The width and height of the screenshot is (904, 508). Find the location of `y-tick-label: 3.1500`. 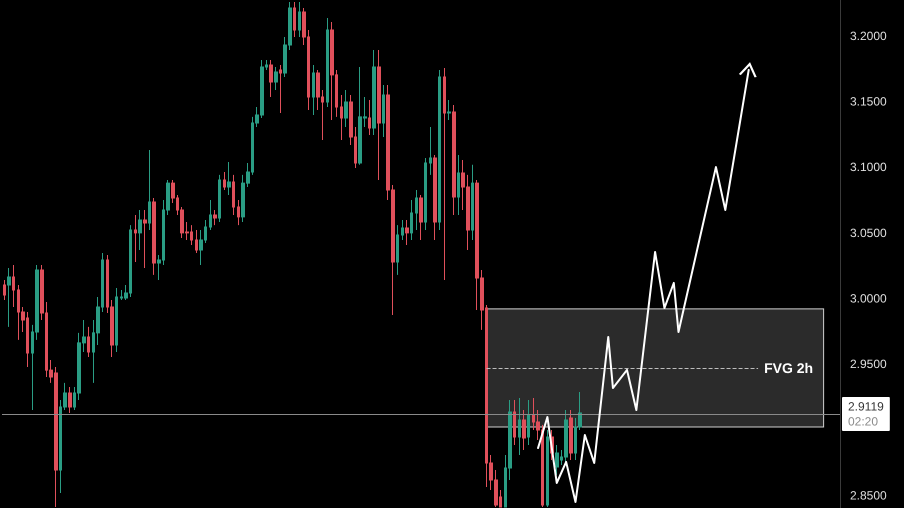

y-tick-label: 3.1500 is located at coordinates (869, 101).